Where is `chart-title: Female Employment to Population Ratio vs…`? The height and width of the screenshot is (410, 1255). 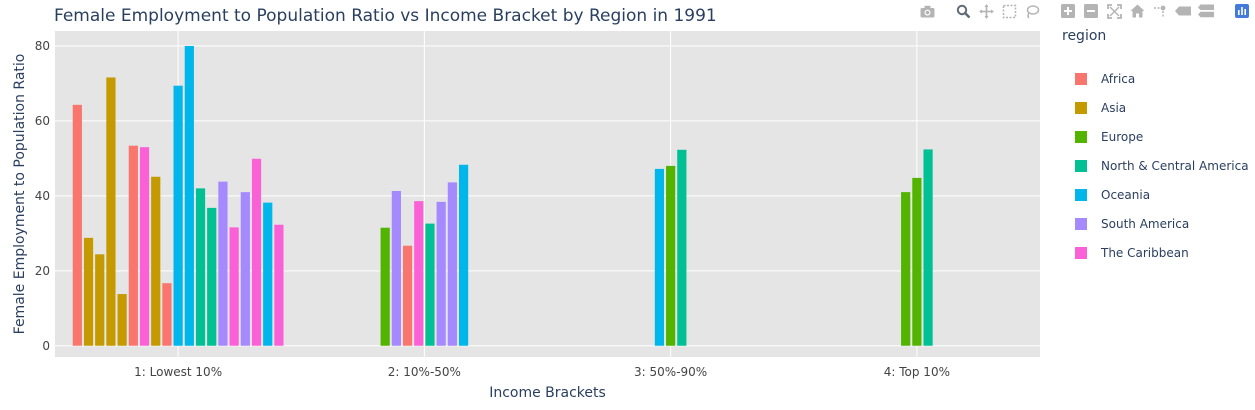
chart-title: Female Employment to Population Ratio vs… is located at coordinates (385, 16).